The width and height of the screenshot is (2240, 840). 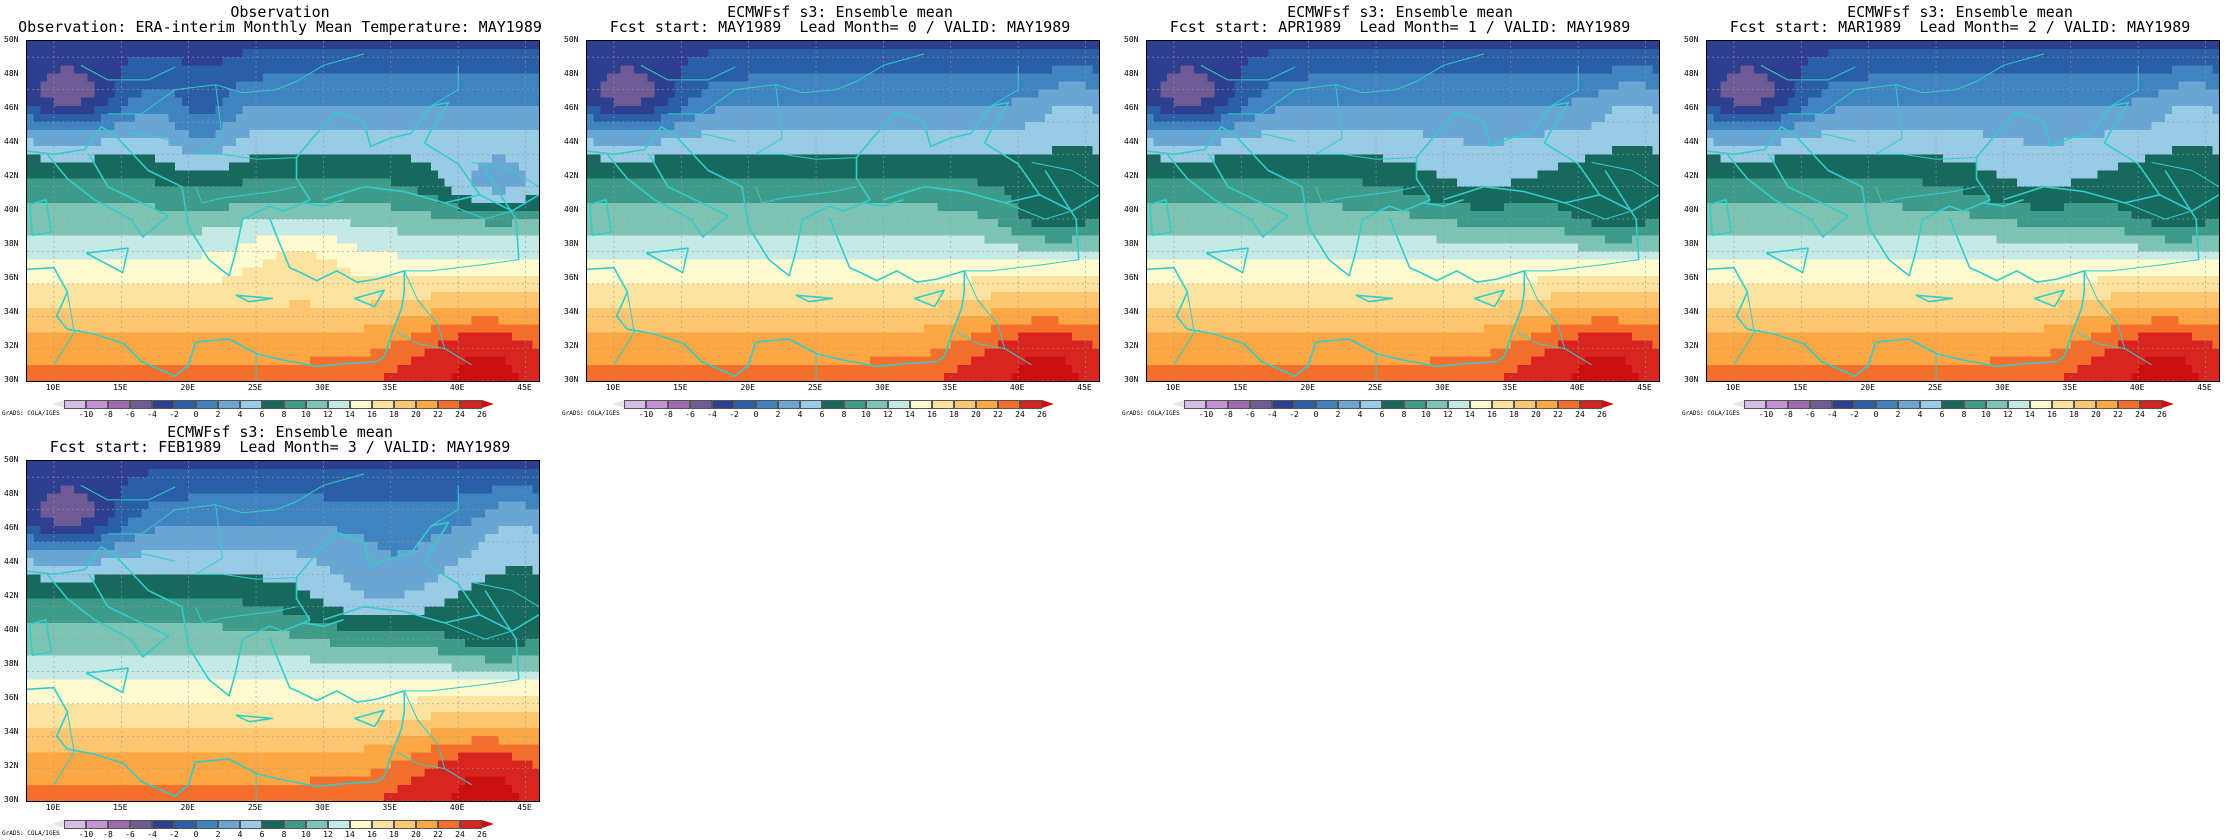 I want to click on colorbar-tick: 18, so click(x=394, y=414).